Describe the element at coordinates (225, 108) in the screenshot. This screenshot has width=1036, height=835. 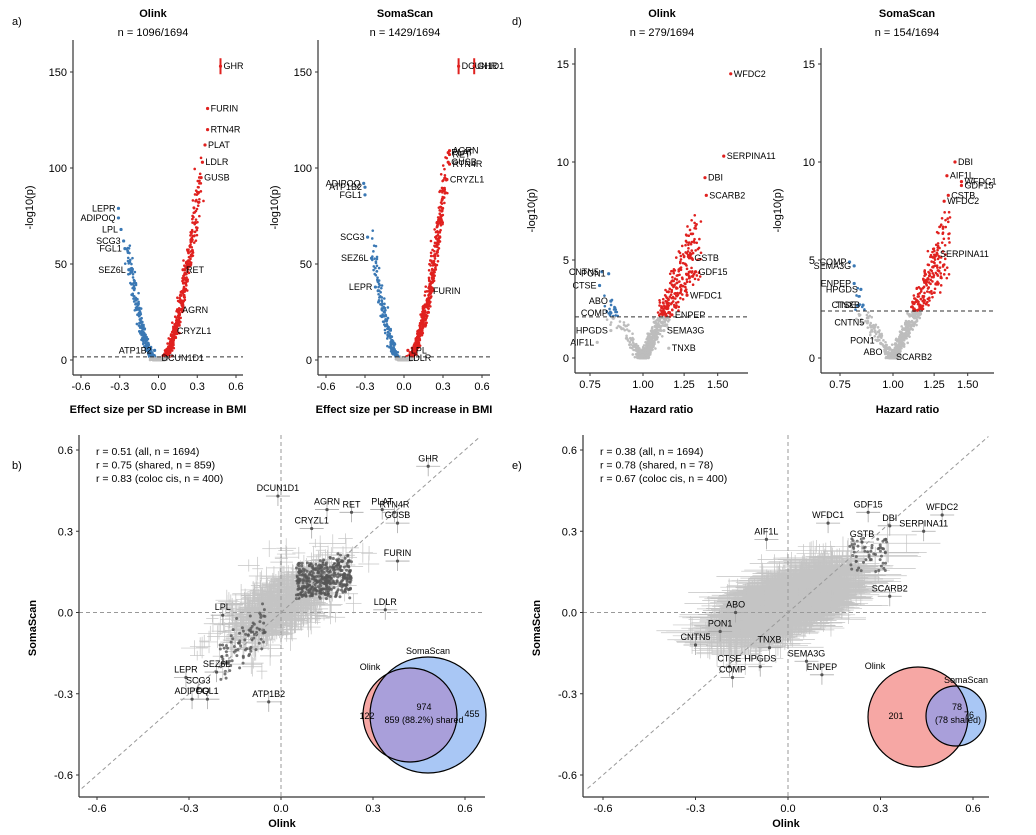
I see `point-label: FURIN` at that location.